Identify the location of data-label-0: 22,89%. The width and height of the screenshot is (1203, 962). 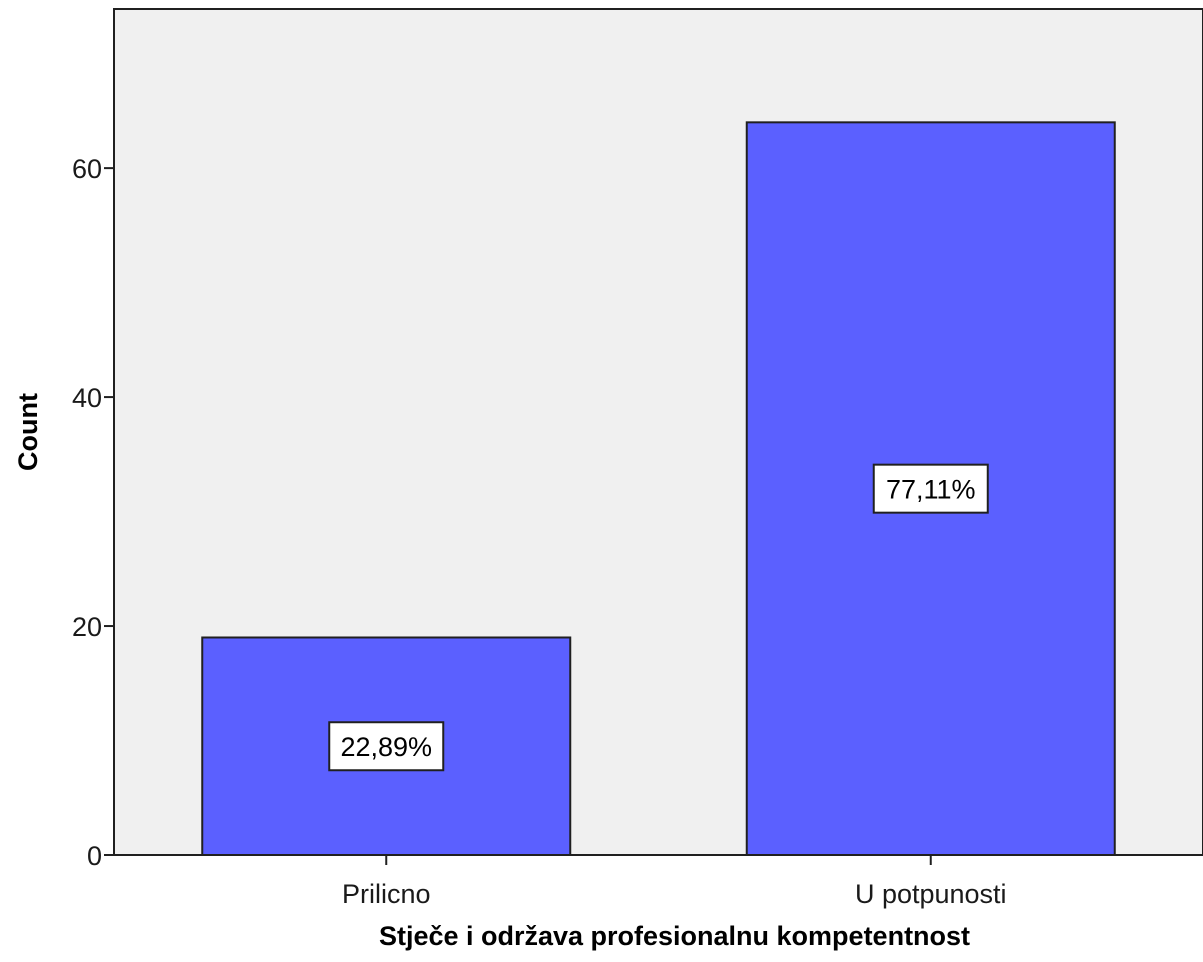
(386, 746).